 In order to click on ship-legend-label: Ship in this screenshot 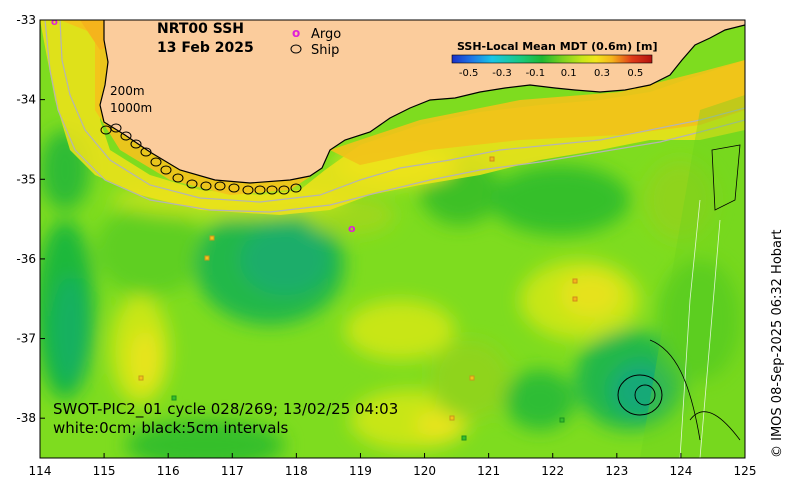, I will do `click(325, 50)`.